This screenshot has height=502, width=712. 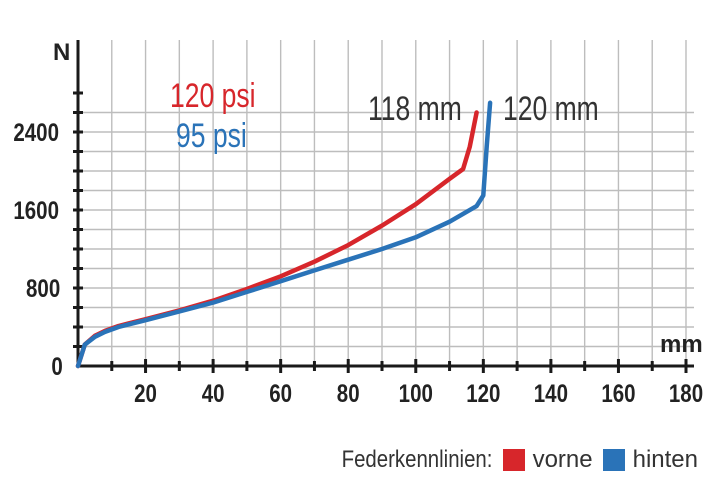 What do you see at coordinates (348, 393) in the screenshot?
I see `x-tick-label: 80` at bounding box center [348, 393].